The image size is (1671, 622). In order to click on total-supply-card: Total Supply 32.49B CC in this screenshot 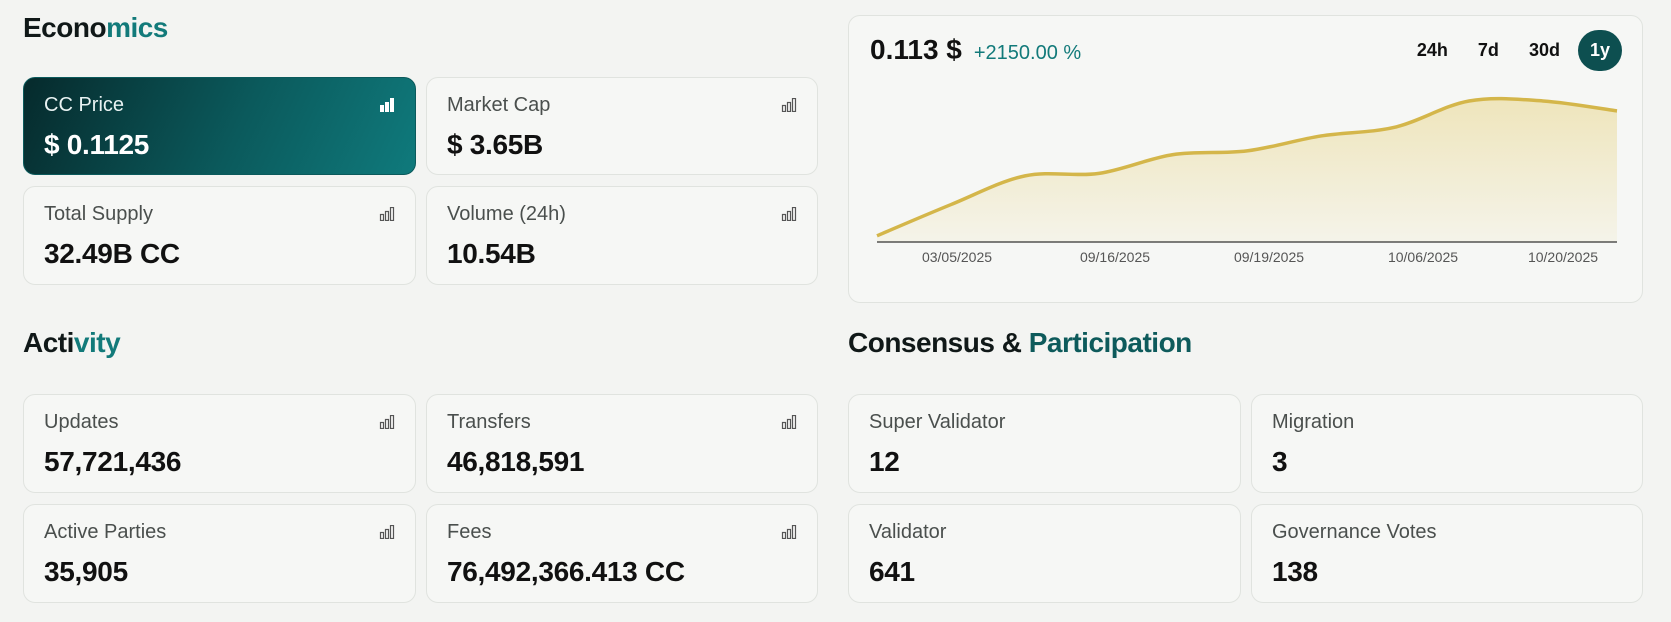, I will do `click(219, 235)`.